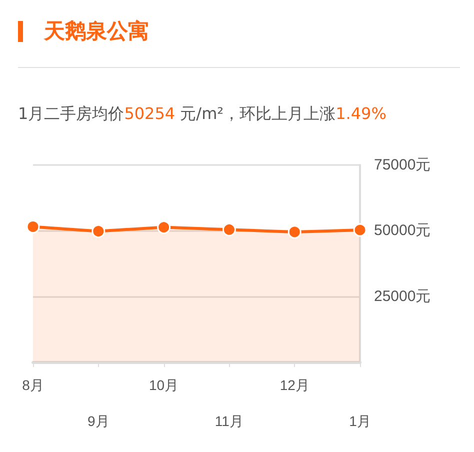 The height and width of the screenshot is (452, 474). I want to click on chart-subtitle: 1月二手房均价50254 元/m²，环比上月上涨1.49%, so click(202, 114).